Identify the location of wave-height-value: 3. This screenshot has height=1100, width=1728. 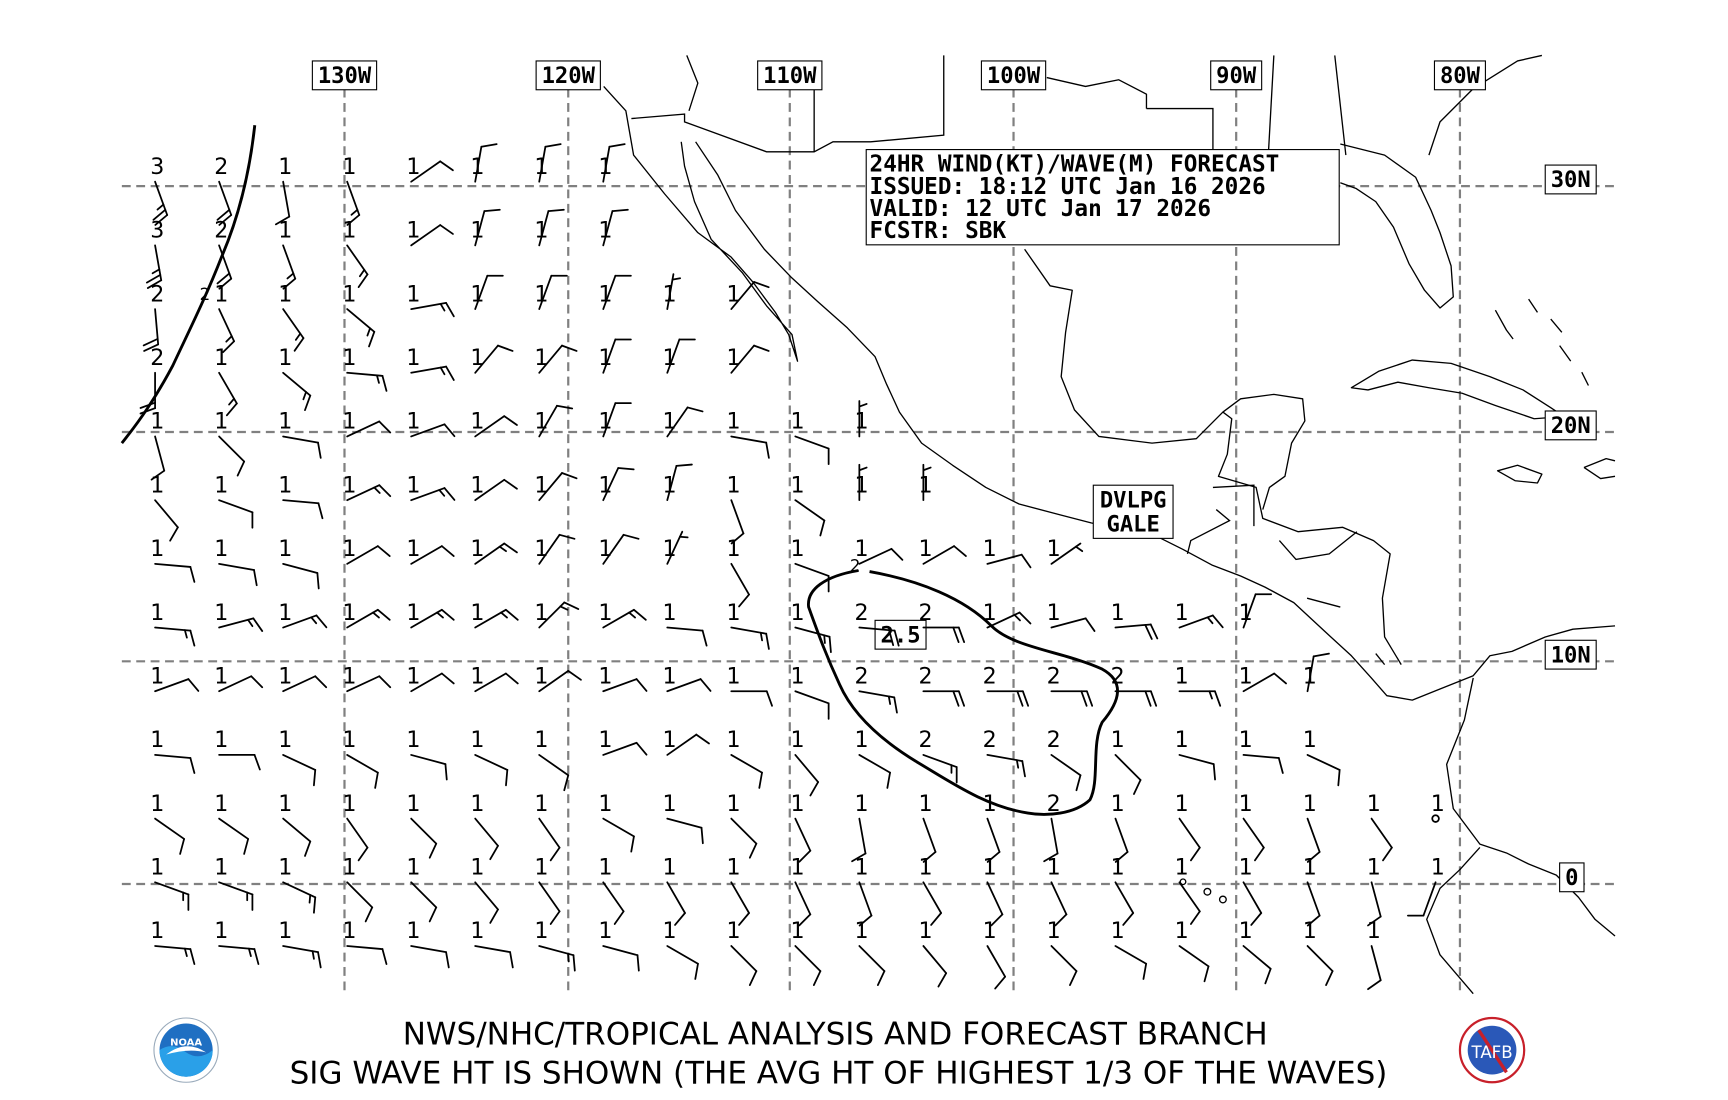
(157, 231).